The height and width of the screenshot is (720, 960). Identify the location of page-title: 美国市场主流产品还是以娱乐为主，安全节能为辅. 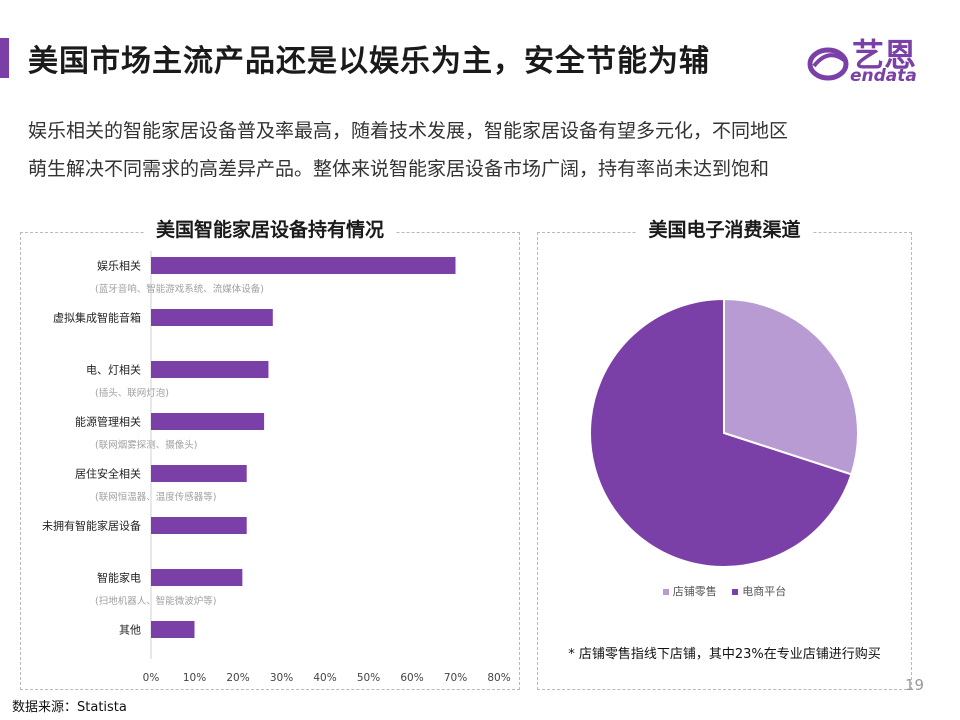
(369, 61).